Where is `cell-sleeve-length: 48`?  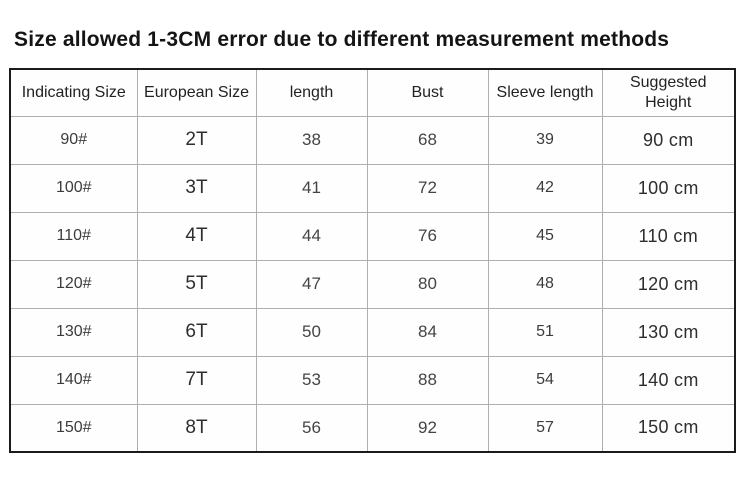 cell-sleeve-length: 48 is located at coordinates (545, 284).